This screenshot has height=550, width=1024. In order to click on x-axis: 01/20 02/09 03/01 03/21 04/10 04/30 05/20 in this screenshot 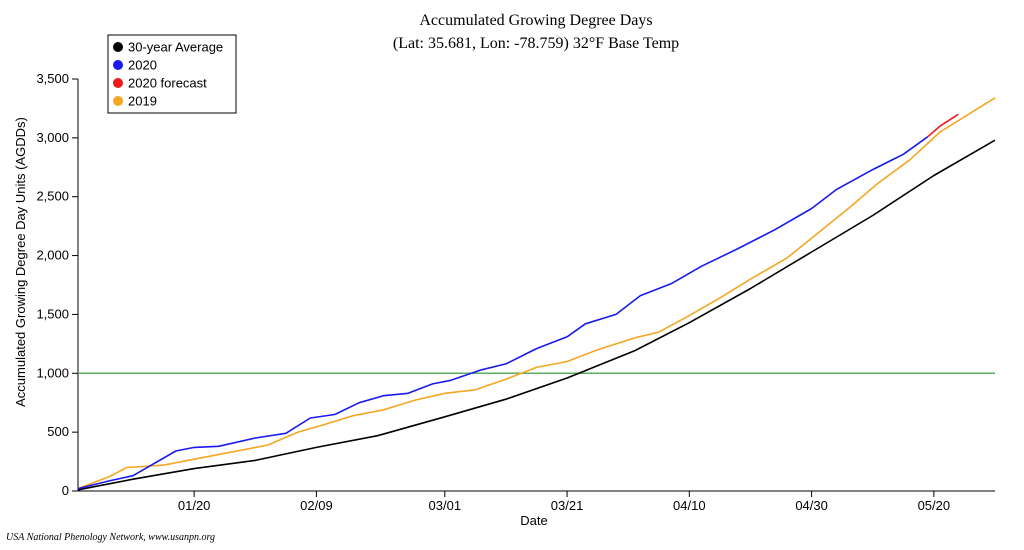, I will do `click(564, 502)`.